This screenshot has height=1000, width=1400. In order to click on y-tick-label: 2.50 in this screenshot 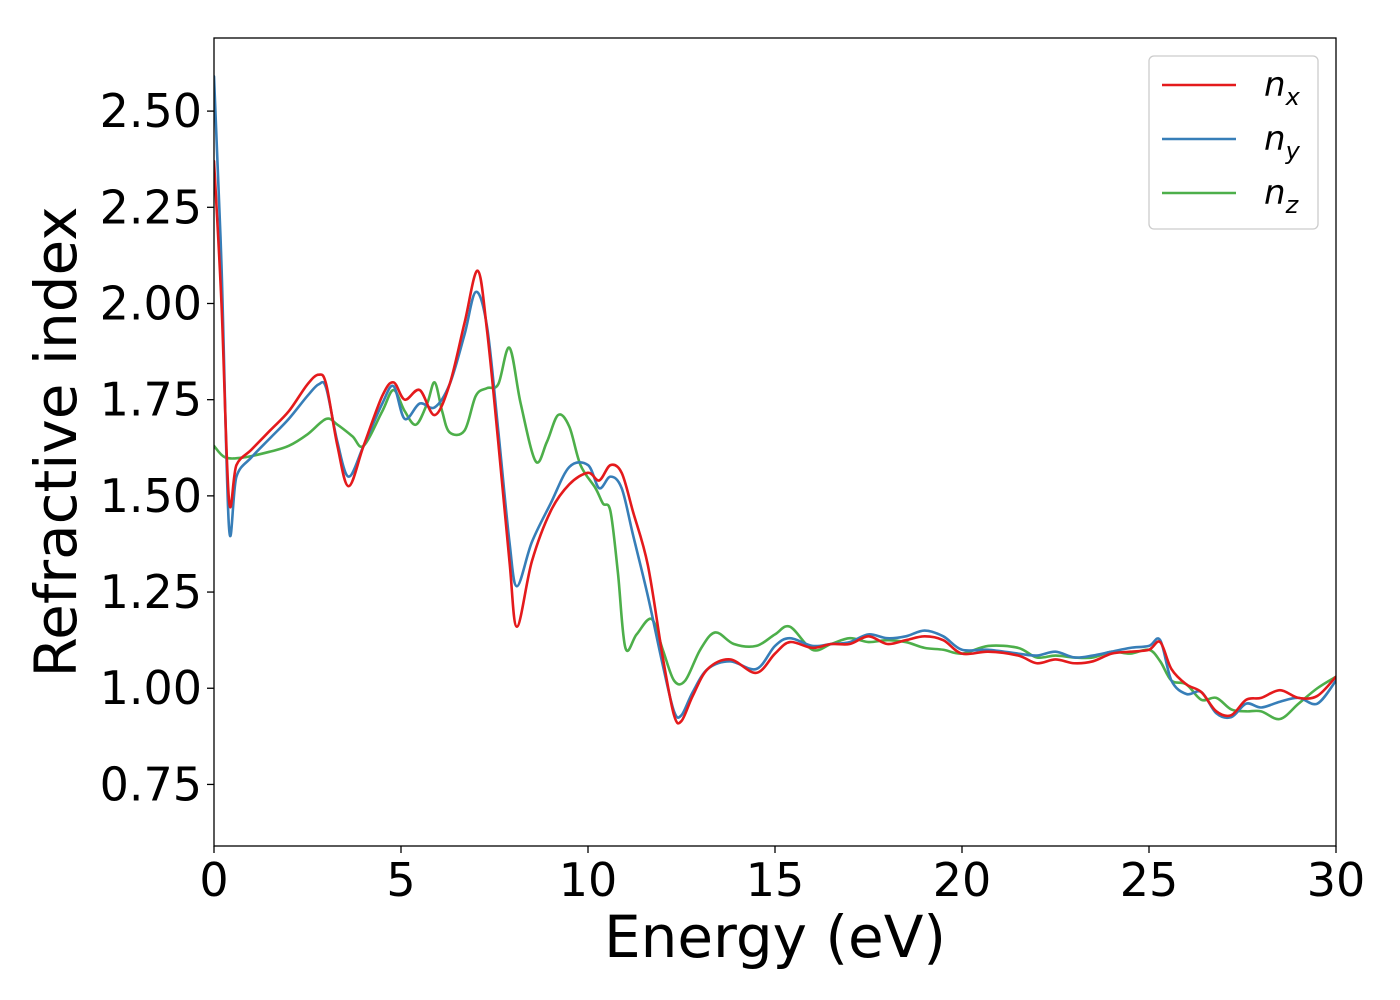, I will do `click(151, 111)`.